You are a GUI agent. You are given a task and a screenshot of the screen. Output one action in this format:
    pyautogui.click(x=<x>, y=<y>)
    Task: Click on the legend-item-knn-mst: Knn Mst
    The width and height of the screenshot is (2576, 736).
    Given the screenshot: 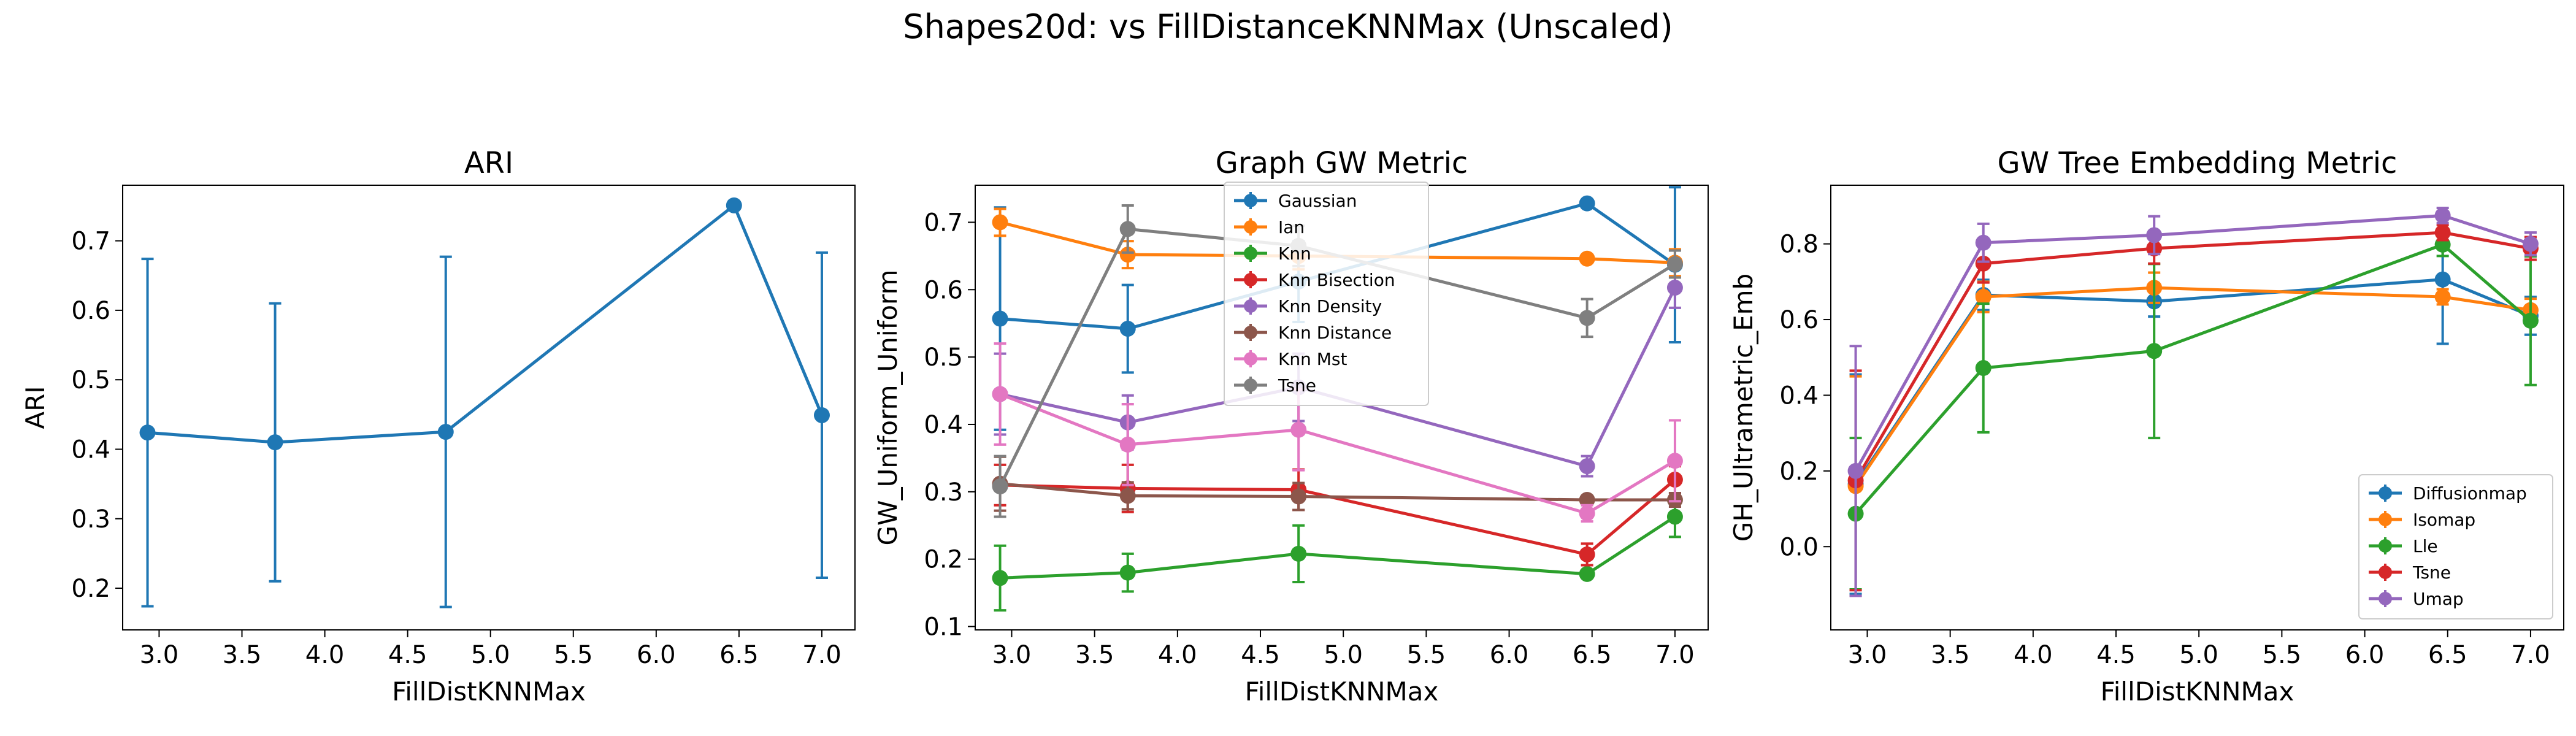 What is the action you would take?
    pyautogui.click(x=1290, y=359)
    